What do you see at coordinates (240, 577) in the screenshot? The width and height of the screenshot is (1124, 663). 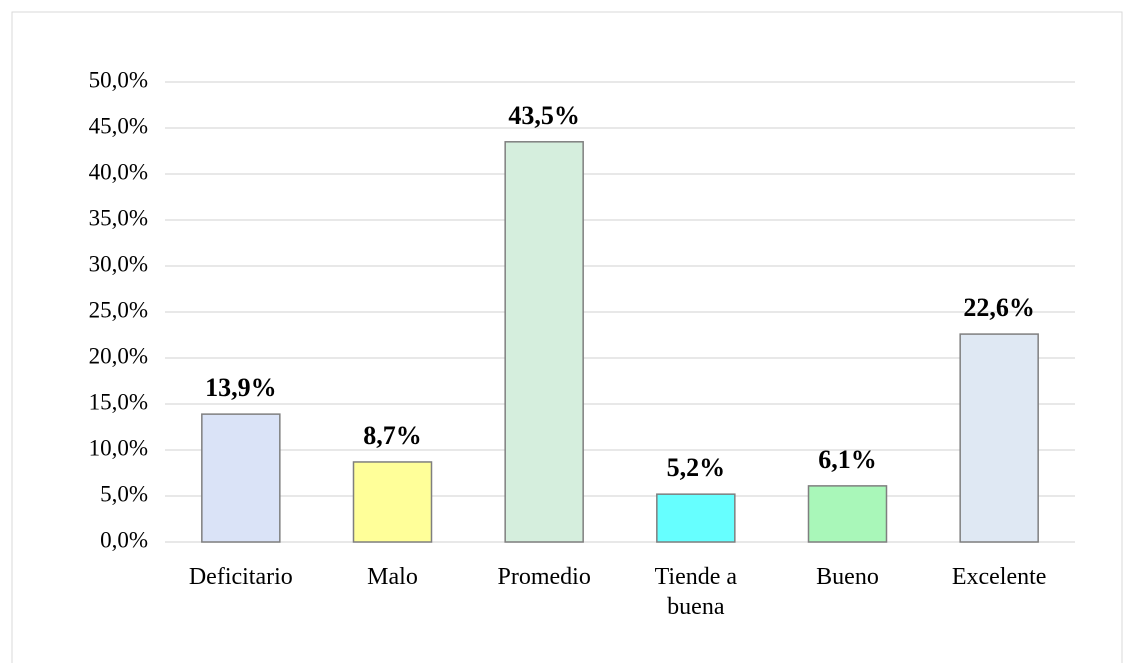 I see `x-tick-label: Deficitario` at bounding box center [240, 577].